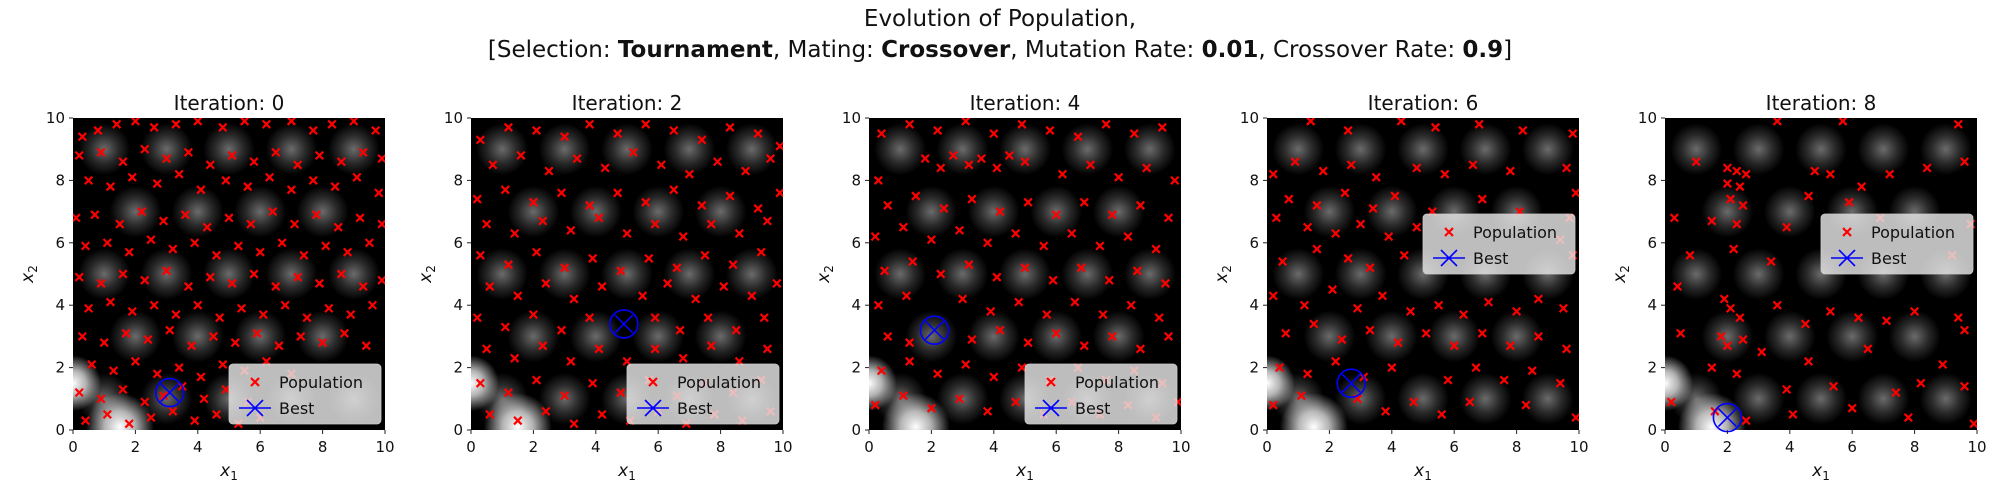 The height and width of the screenshot is (500, 2000). Describe the element at coordinates (658, 447) in the screenshot. I see `x-tick-label: 6` at that location.